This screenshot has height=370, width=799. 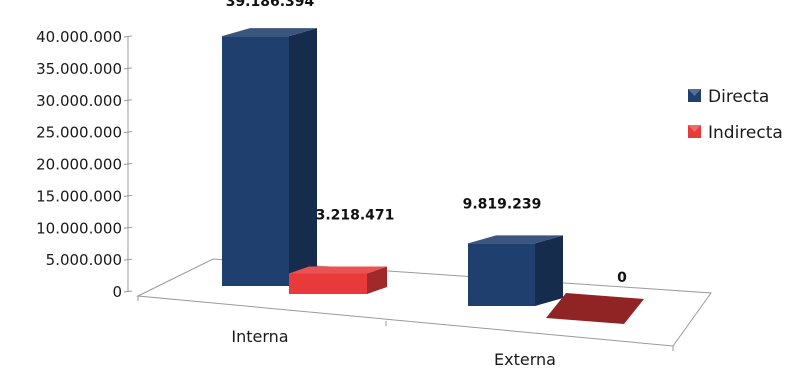 What do you see at coordinates (79, 69) in the screenshot?
I see `y-tick-label: 35.000.000` at bounding box center [79, 69].